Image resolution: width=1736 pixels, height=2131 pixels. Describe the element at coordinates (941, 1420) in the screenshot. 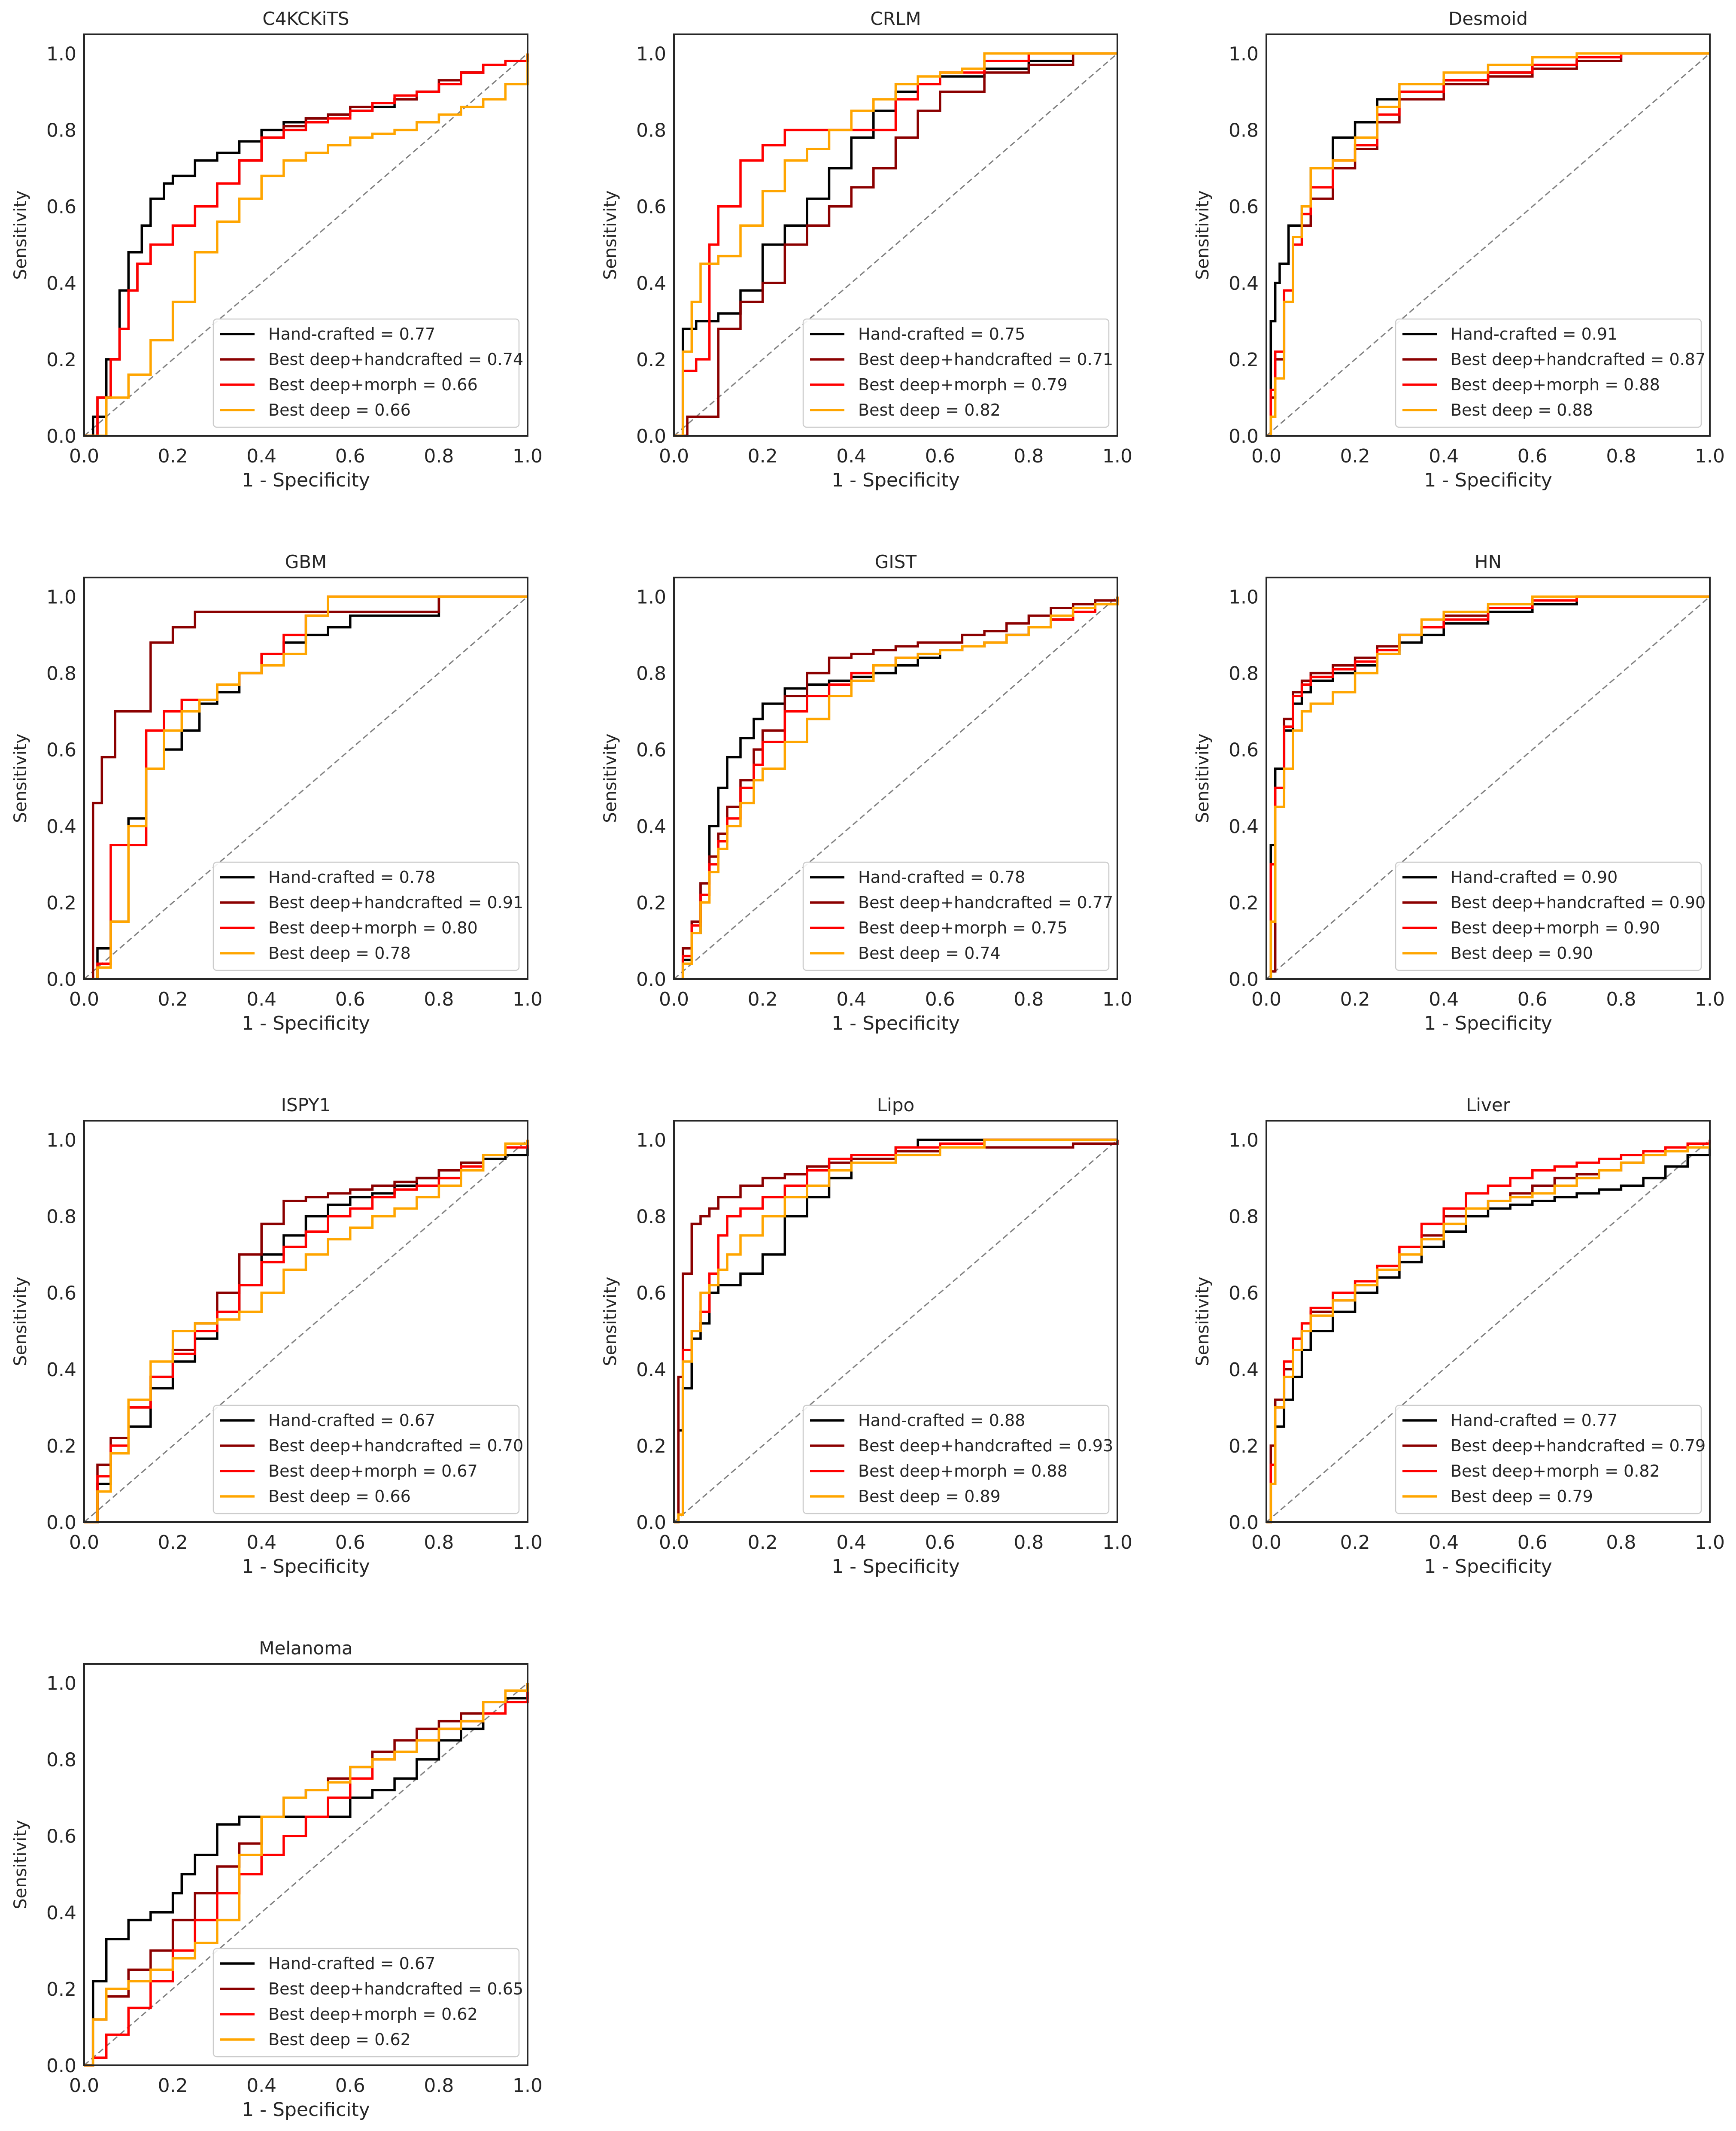

I see `legend-entry: Hand-crafted = 0.88` at that location.